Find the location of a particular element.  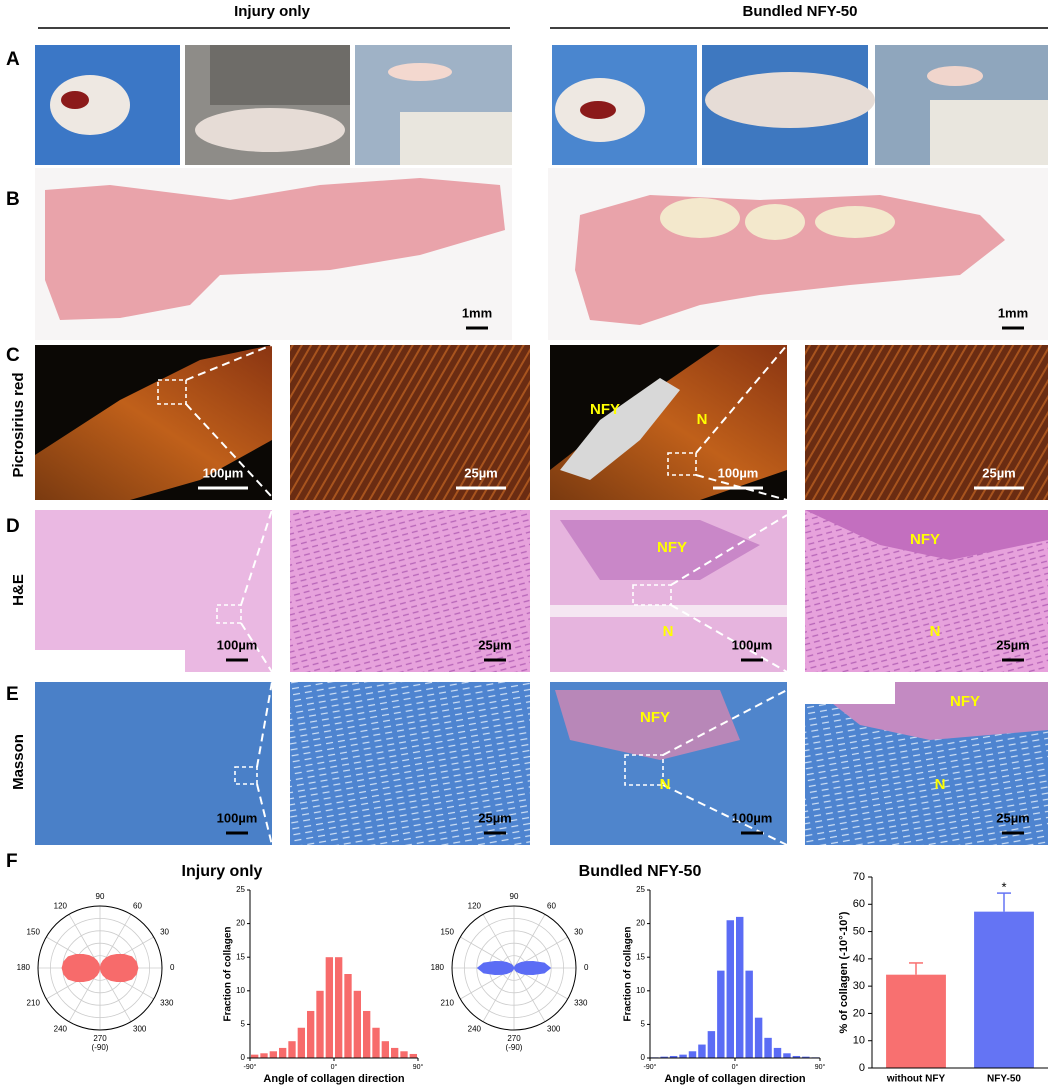

row-label: H&E is located at coordinates (18, 590).